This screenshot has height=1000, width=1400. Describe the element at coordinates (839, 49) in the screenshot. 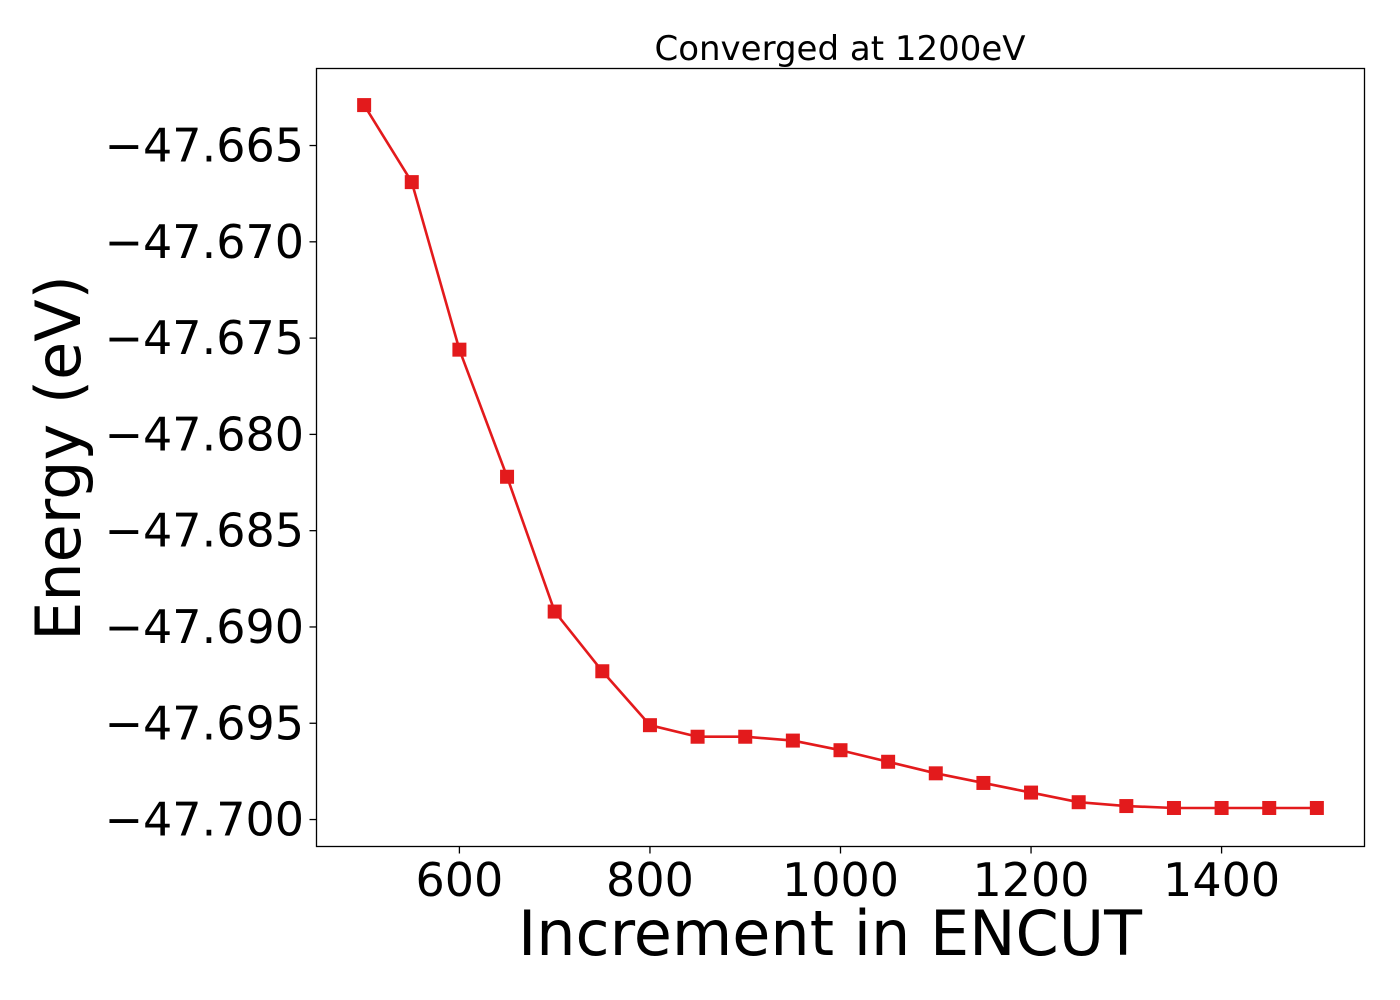

I see `chart-title: Converged at 1200eV` at that location.